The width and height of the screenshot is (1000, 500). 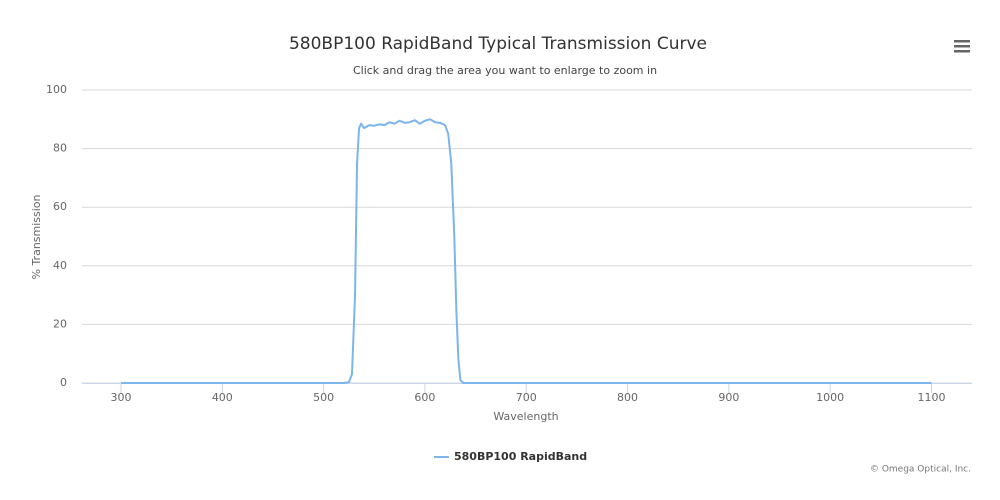 I want to click on x-tick-label: 400, so click(x=222, y=397).